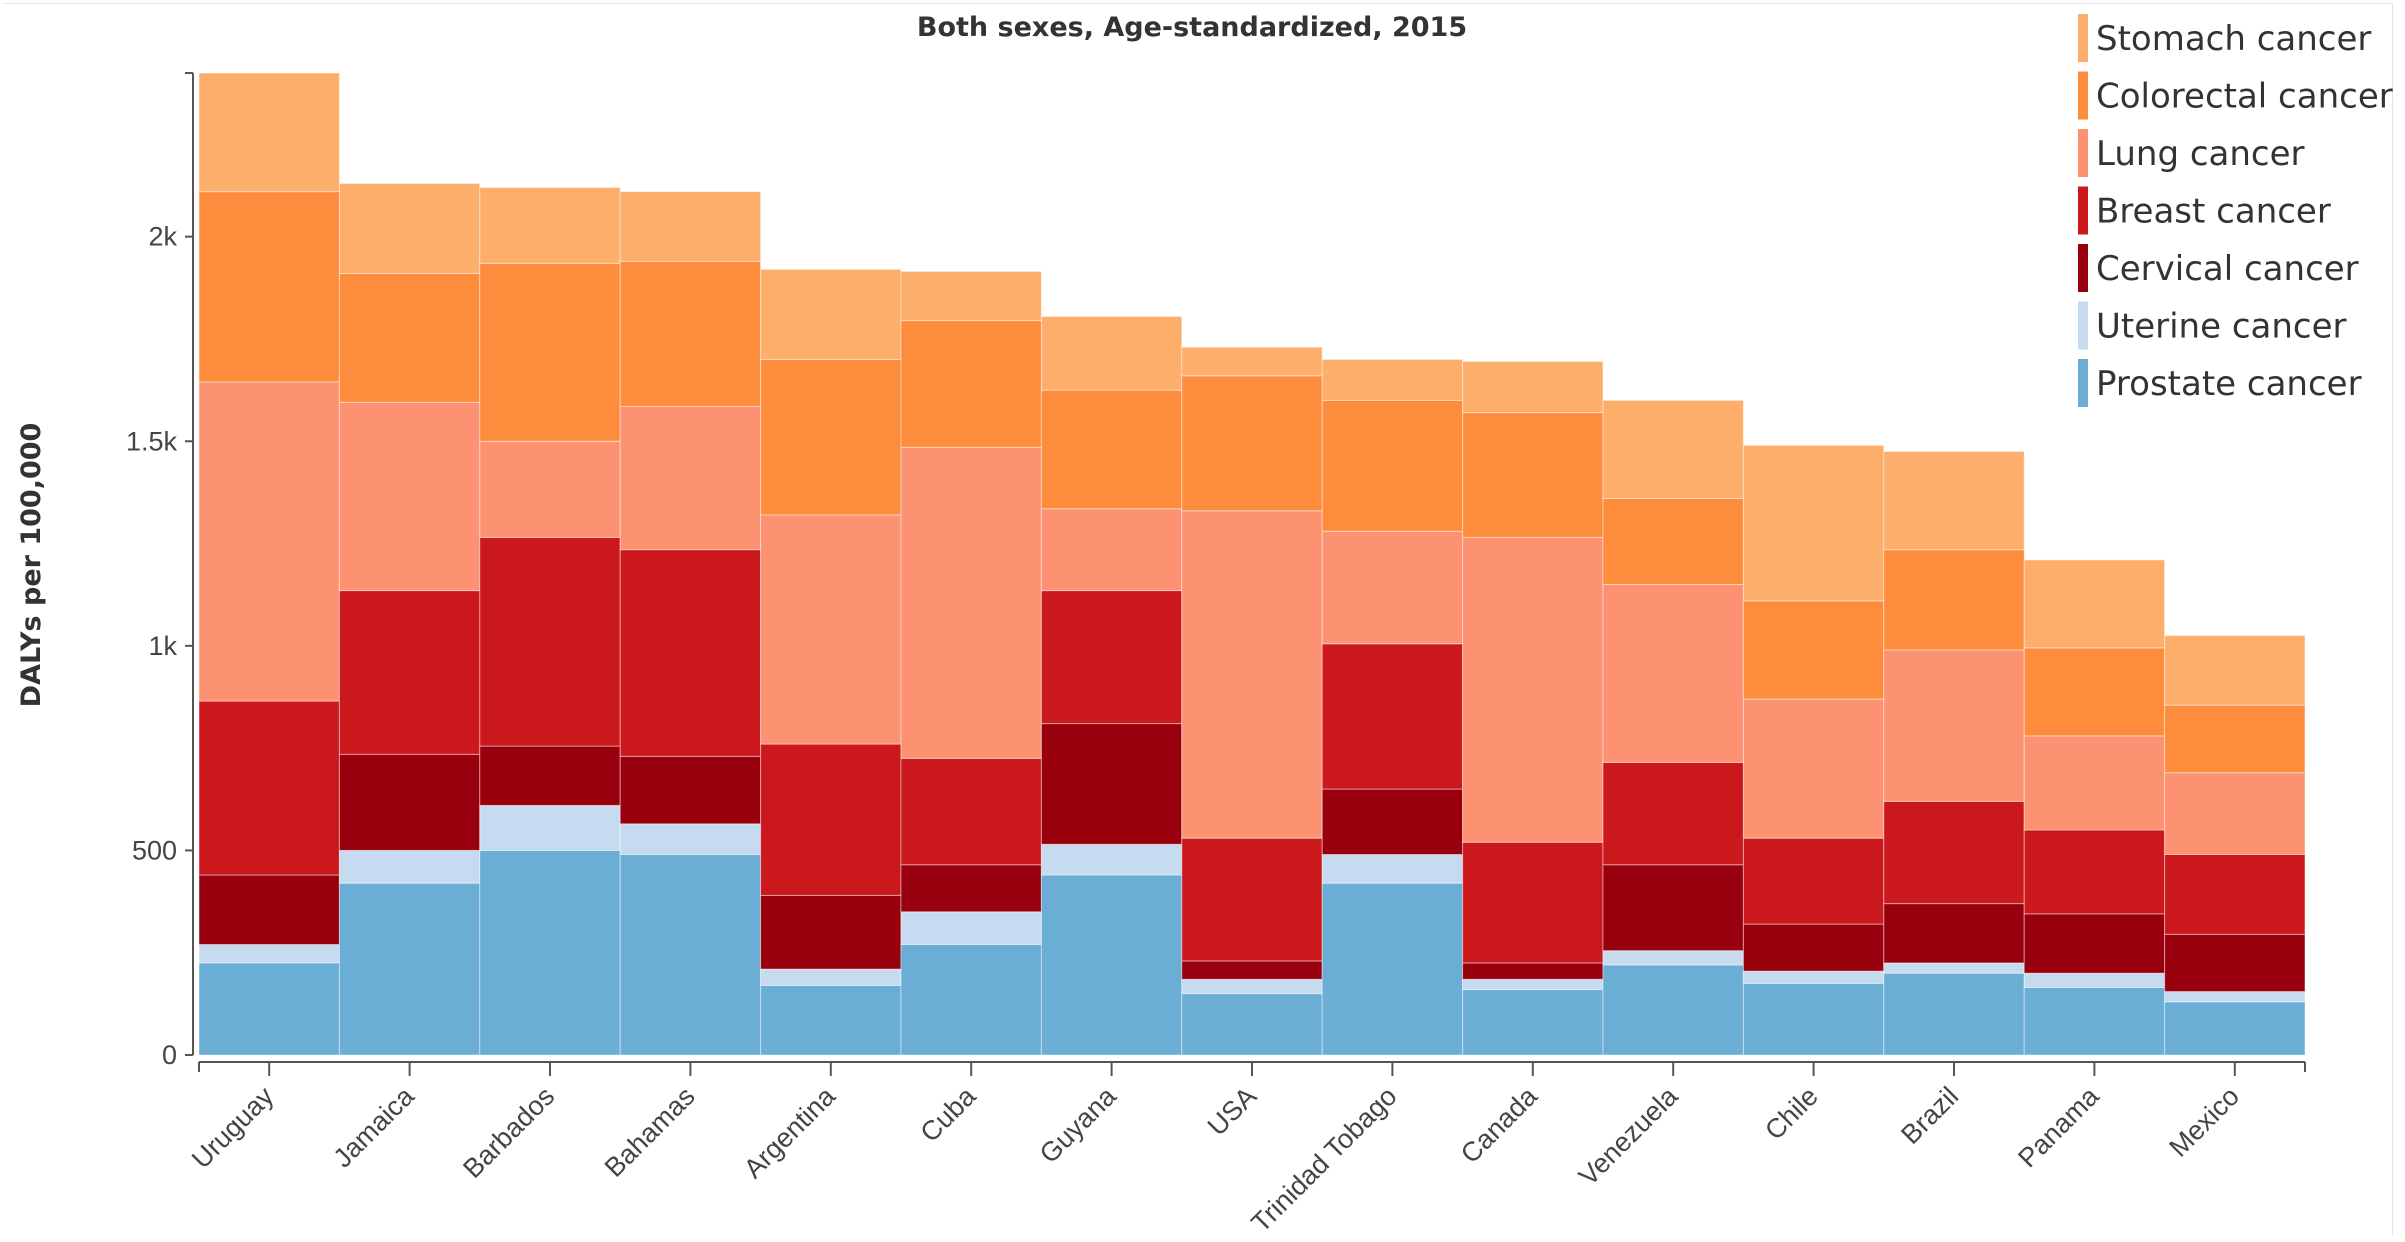  What do you see at coordinates (1673, 542) in the screenshot?
I see `bar-venezuela-colorectal-cancer` at bounding box center [1673, 542].